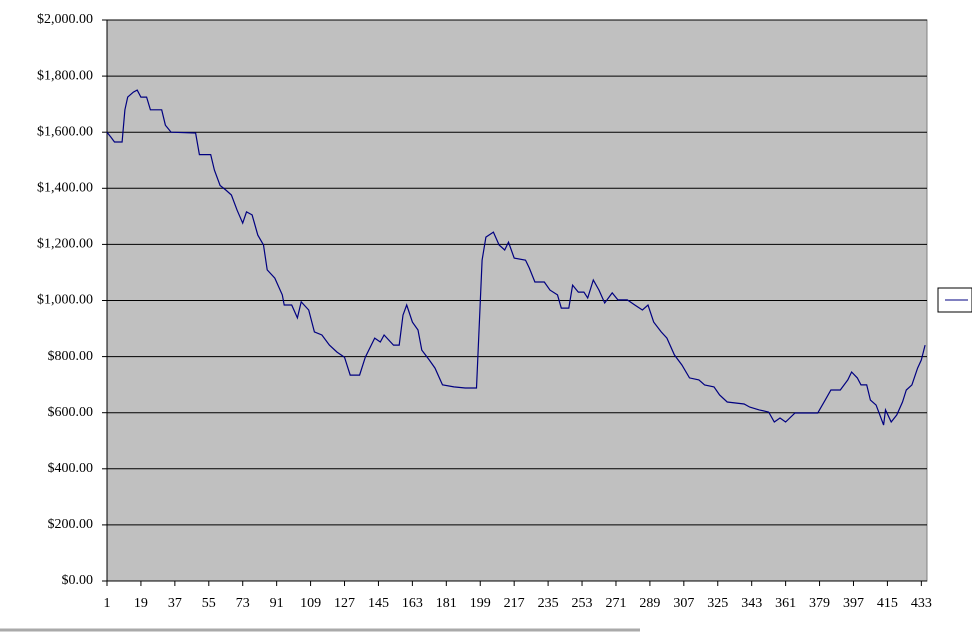 This screenshot has height=633, width=972. Describe the element at coordinates (65, 188) in the screenshot. I see `y-tick-label: $1,400.00` at that location.